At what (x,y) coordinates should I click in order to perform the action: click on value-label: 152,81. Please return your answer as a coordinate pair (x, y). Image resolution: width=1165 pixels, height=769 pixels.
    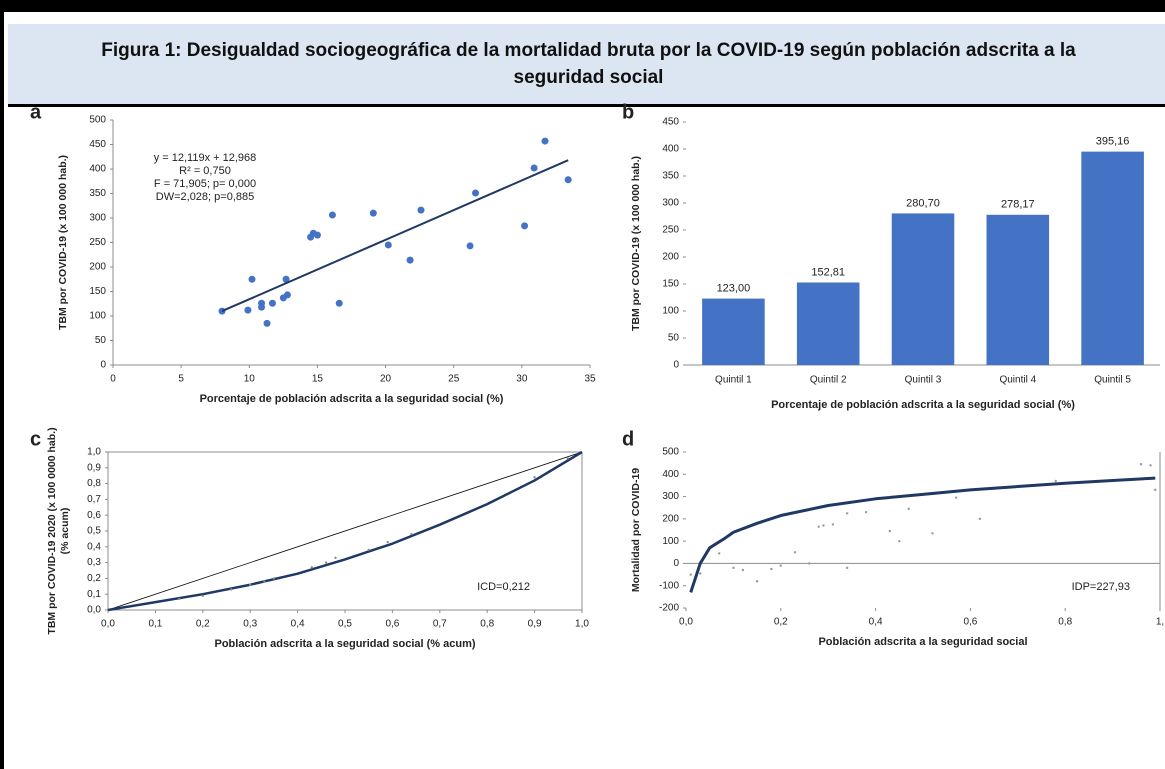
    Looking at the image, I should click on (828, 272).